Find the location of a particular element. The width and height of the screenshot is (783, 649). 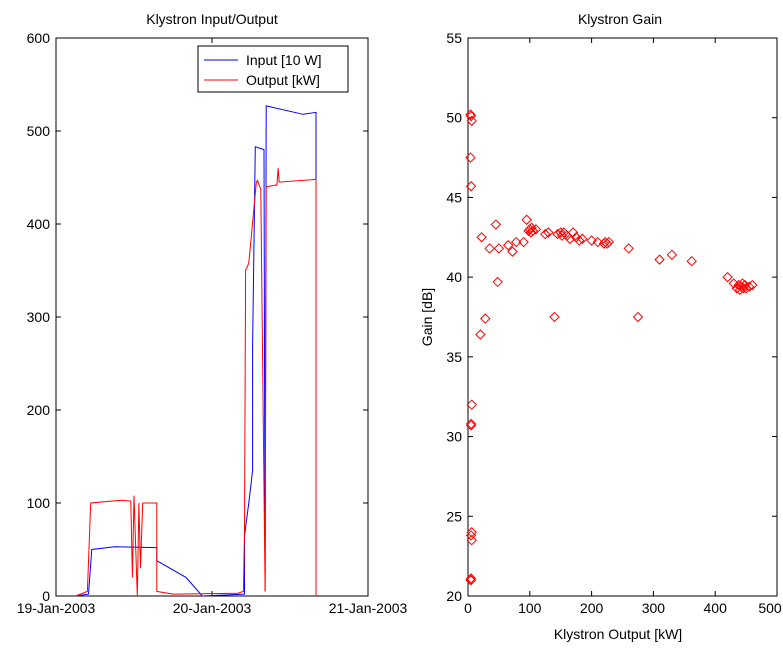

x-tick-label: 19-Jan-2003 is located at coordinates (56, 608).